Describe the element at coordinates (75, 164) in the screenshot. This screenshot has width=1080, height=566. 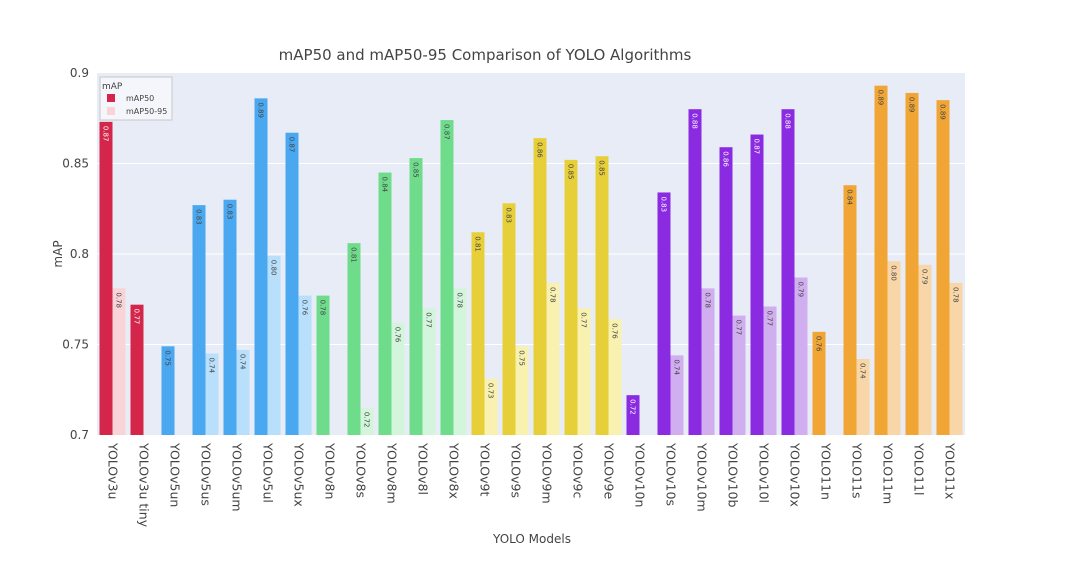
I see `y-tick-label: 0.85` at that location.